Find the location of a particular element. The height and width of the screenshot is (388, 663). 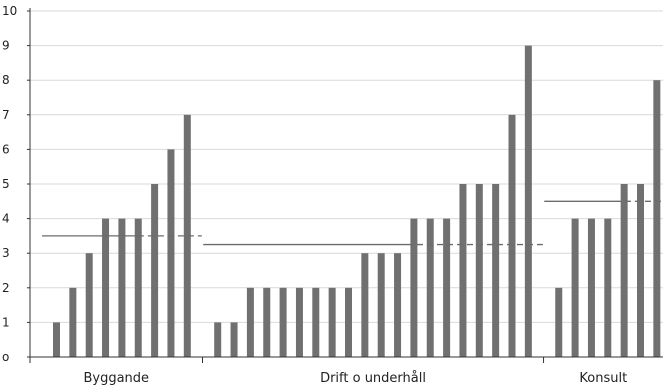

y-tick-label: 7 is located at coordinates (6, 115).